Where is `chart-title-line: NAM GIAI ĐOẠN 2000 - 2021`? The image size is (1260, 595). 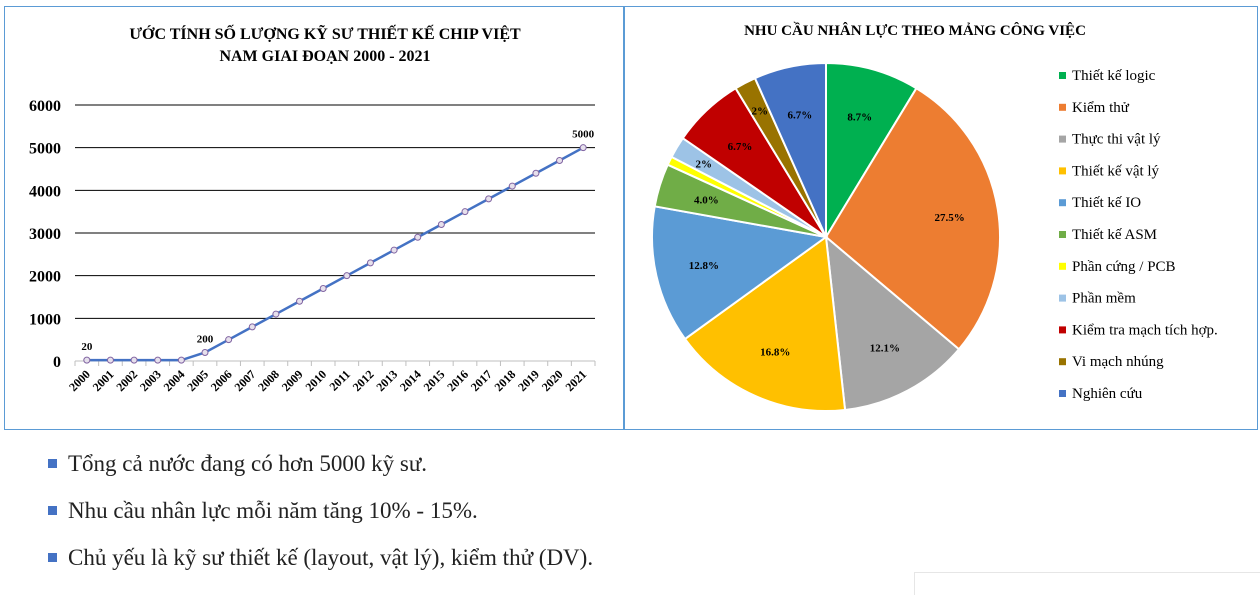 chart-title-line: NAM GIAI ĐOẠN 2000 - 2021 is located at coordinates (324, 56).